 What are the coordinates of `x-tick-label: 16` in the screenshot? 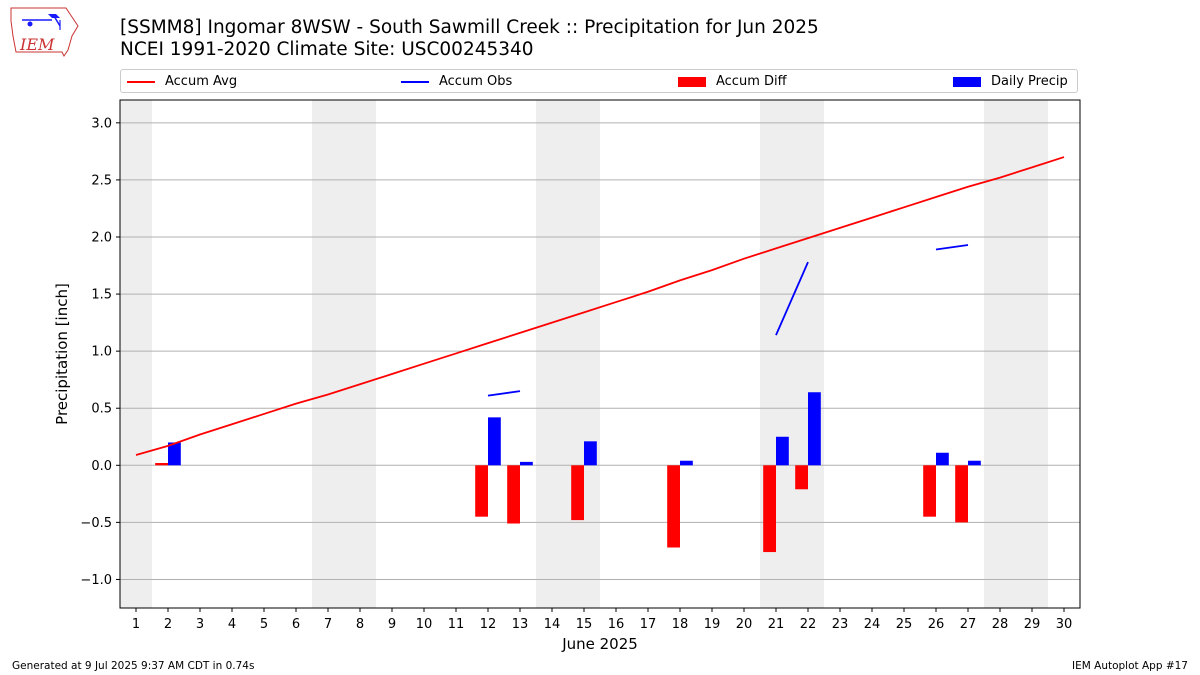 It's located at (616, 624).